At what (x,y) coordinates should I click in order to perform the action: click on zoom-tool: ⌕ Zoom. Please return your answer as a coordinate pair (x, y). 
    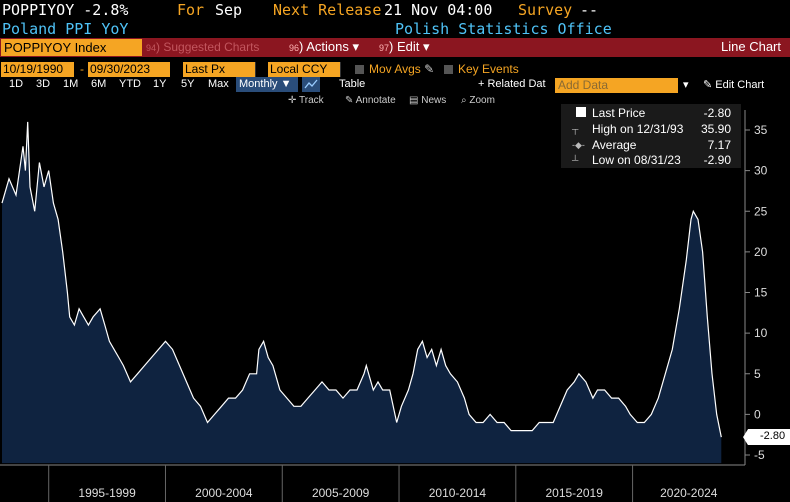
    Looking at the image, I should click on (478, 100).